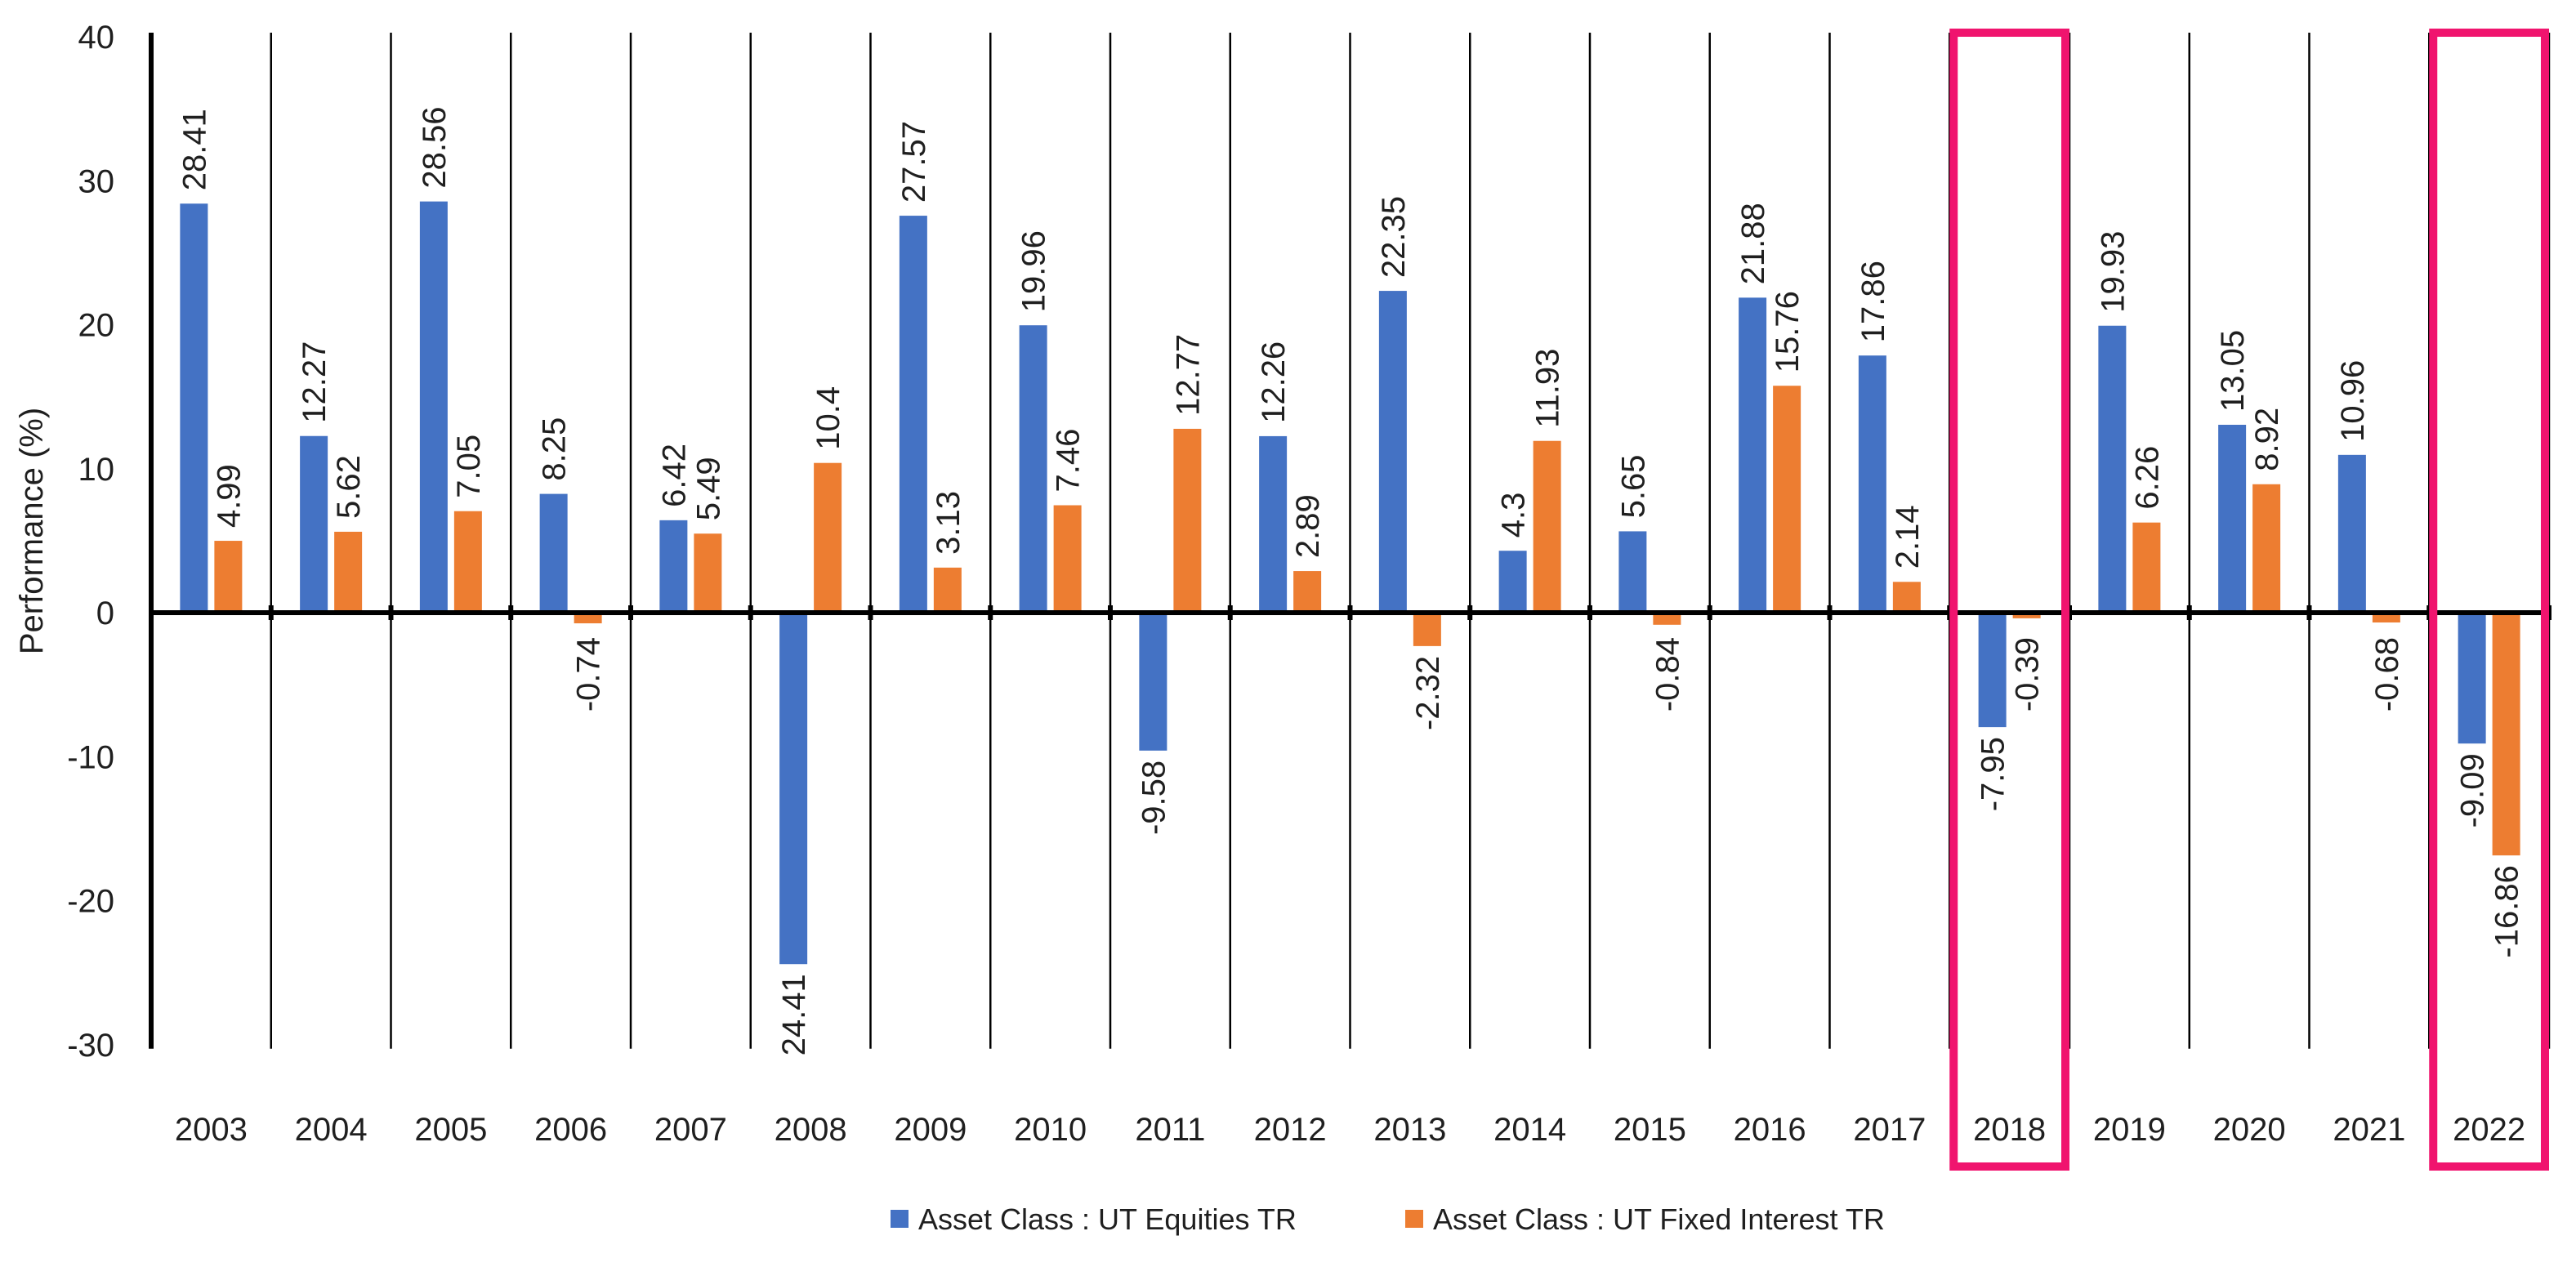  Describe the element at coordinates (1770, 1130) in the screenshot. I see `x-tick-label-2016: 2016` at that location.